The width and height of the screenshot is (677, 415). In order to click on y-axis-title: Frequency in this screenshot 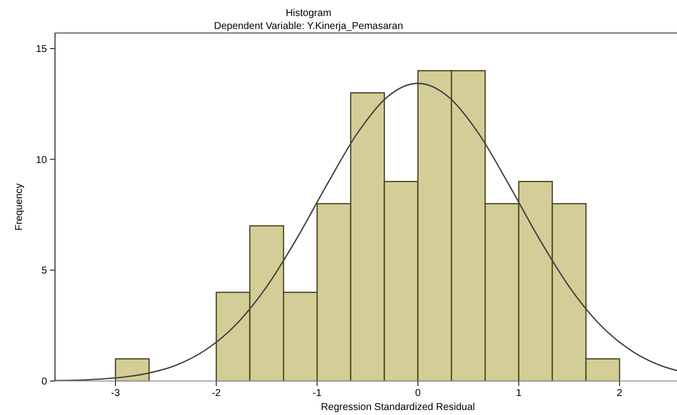, I will do `click(19, 207)`.